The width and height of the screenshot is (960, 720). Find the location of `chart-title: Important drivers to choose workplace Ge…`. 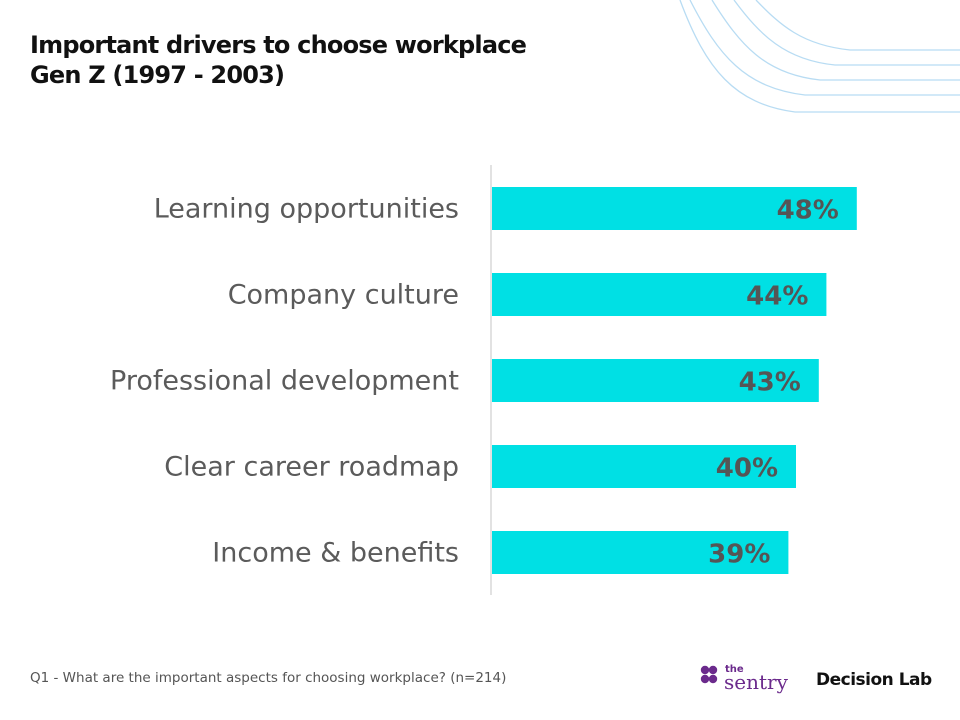

chart-title: Important drivers to choose workplace Ge… is located at coordinates (278, 60).